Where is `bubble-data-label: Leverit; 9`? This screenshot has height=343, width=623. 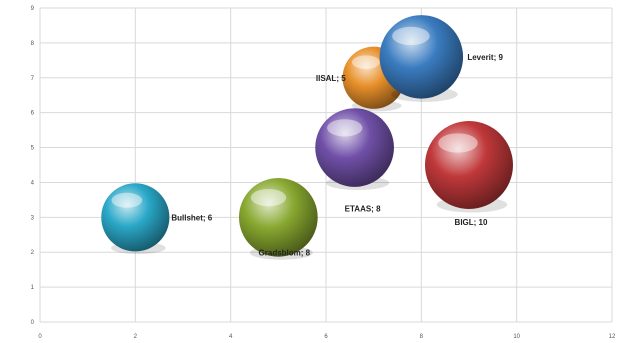
bubble-data-label: Leverit; 9 is located at coordinates (485, 57).